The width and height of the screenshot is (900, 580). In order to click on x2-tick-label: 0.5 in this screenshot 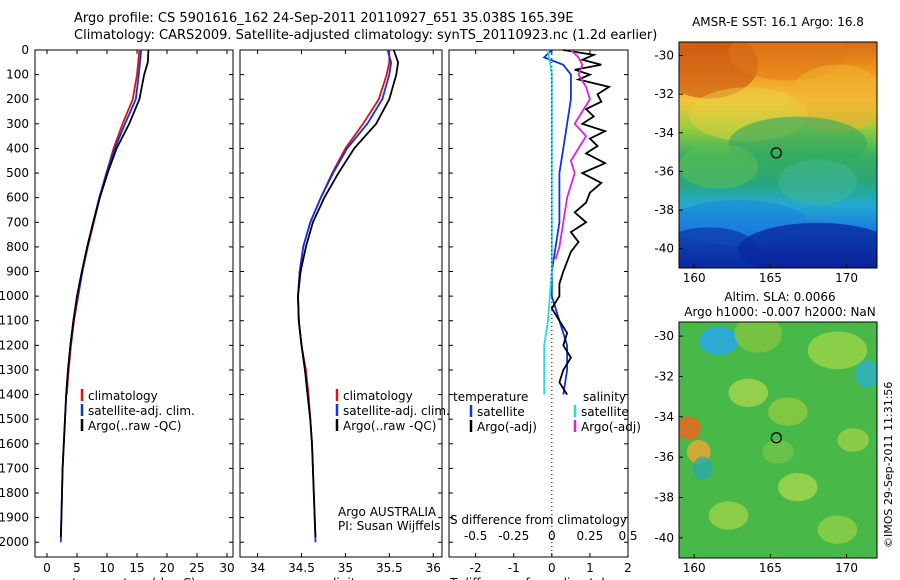, I will do `click(627, 536)`.